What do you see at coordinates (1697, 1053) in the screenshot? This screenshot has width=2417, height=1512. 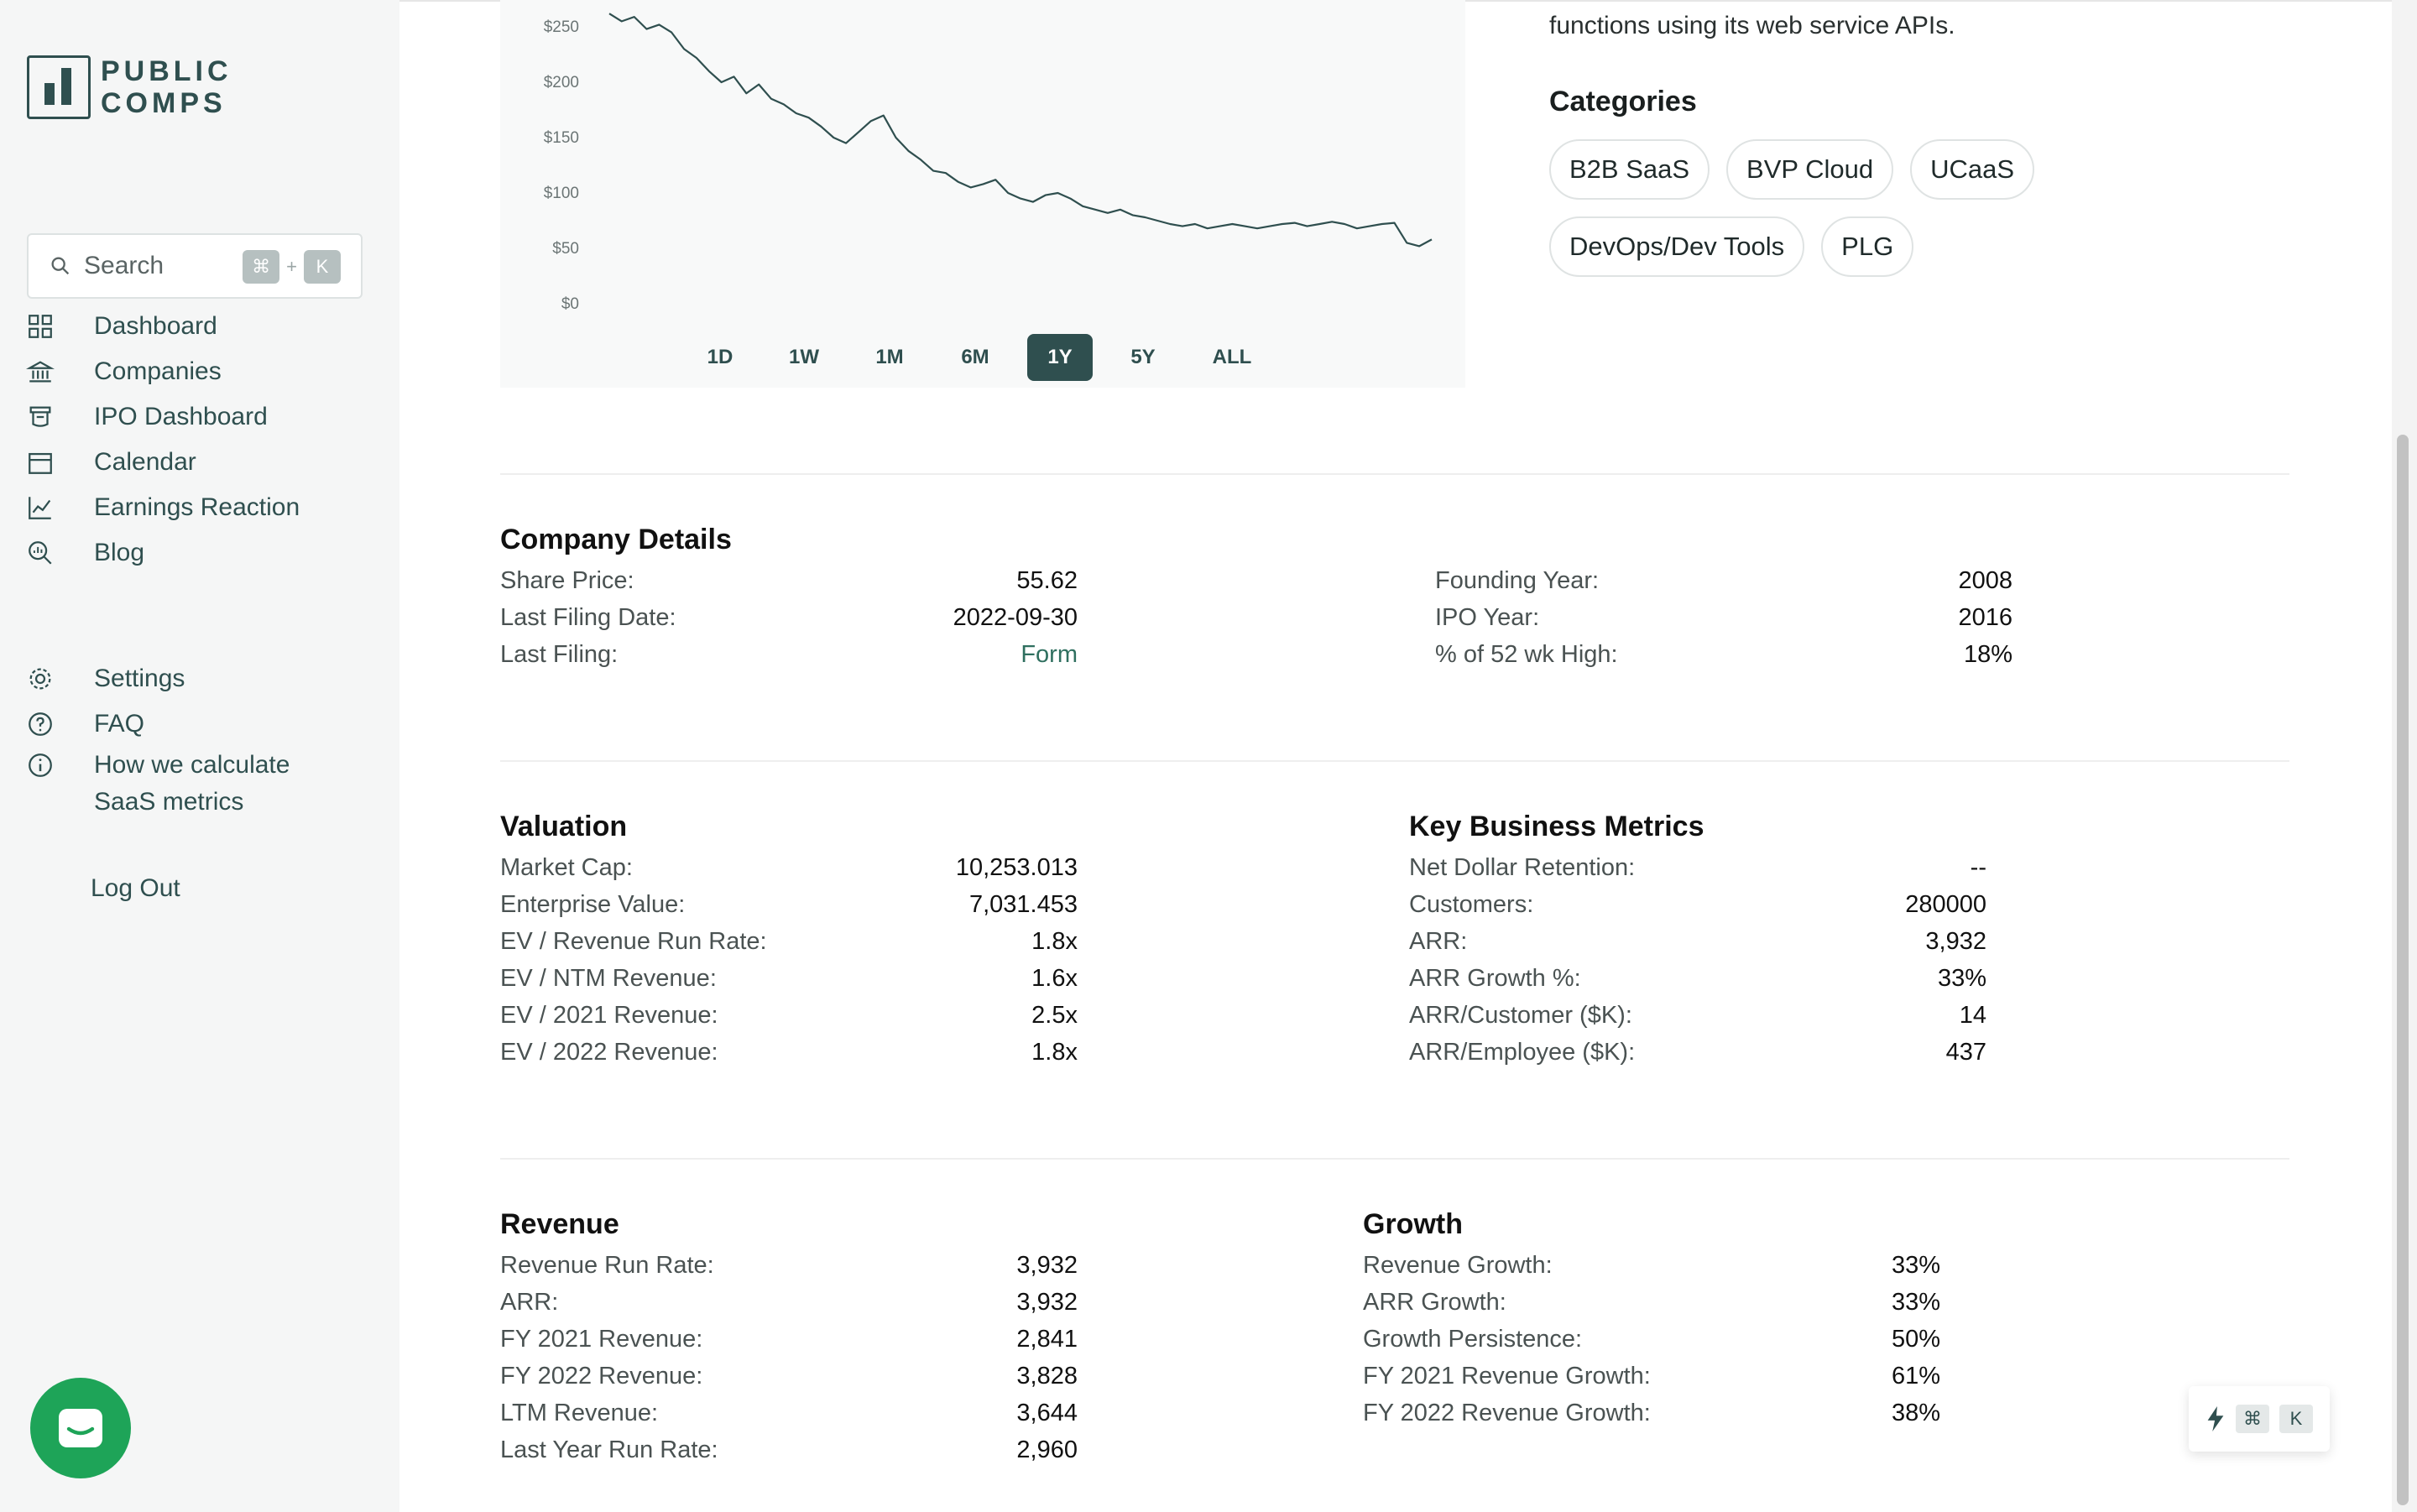 I see `metric-row: ARR/Employee ($K): 437` at bounding box center [1697, 1053].